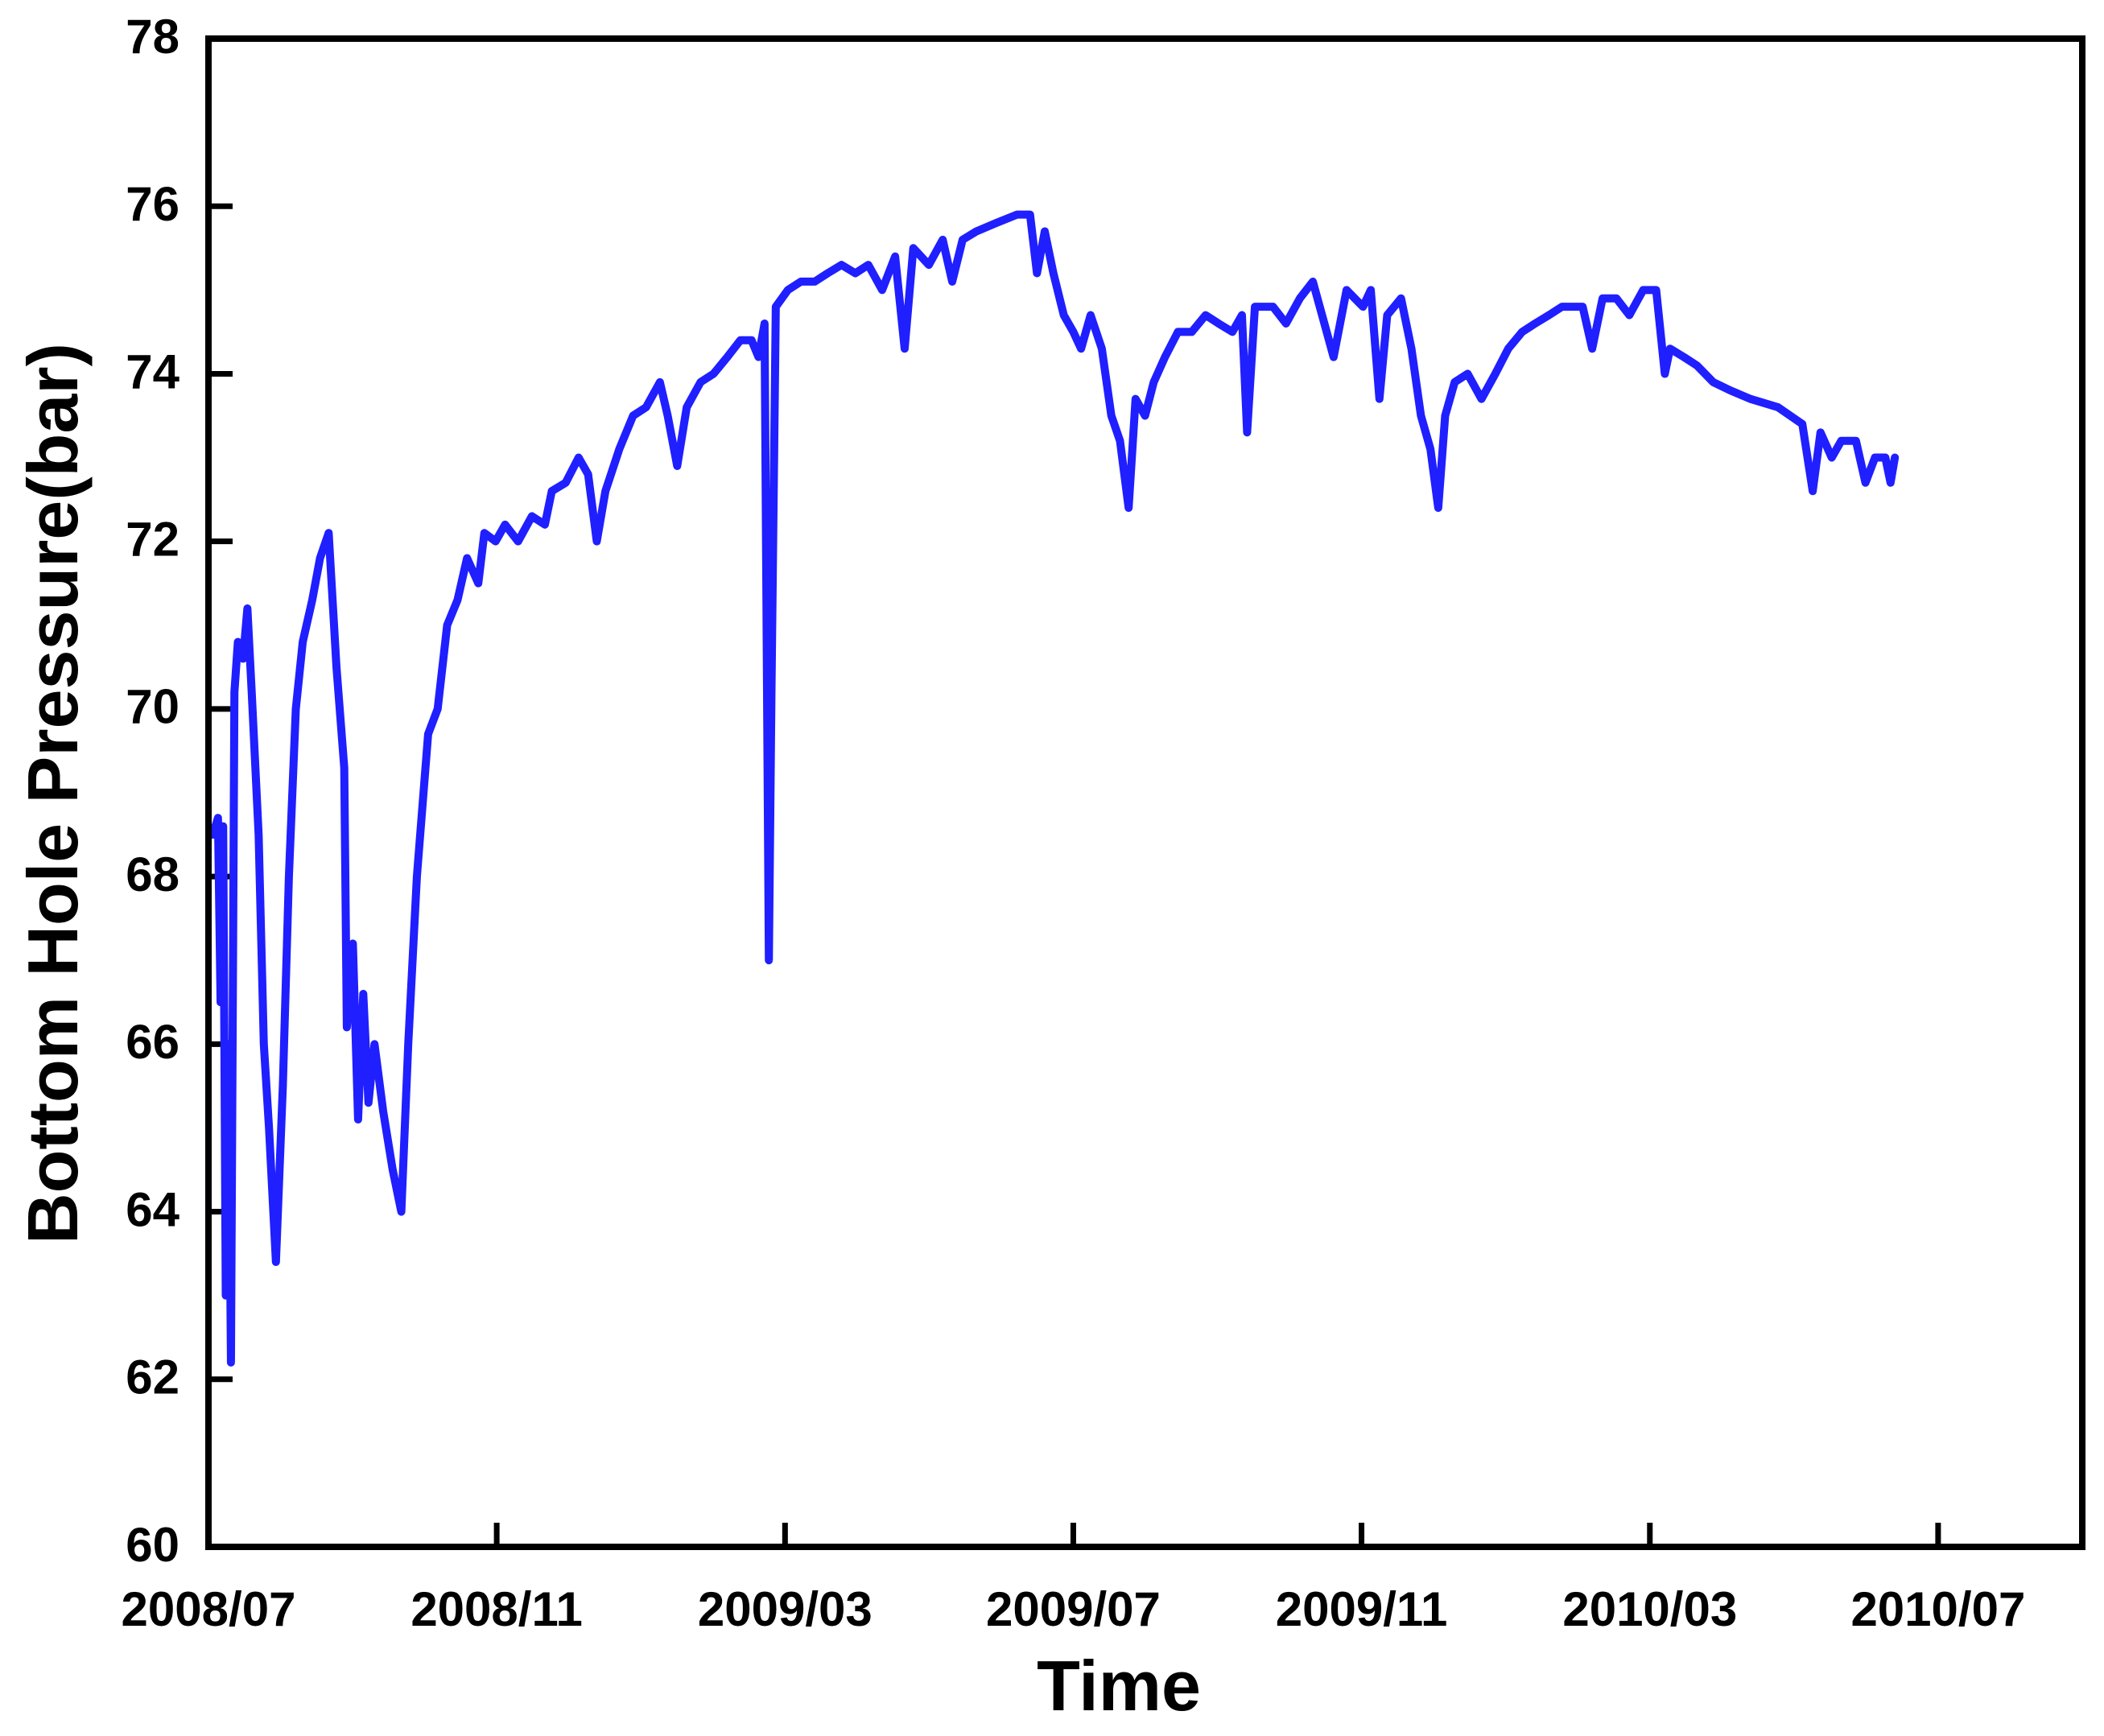 This screenshot has height=1736, width=2104. Describe the element at coordinates (152, 1545) in the screenshot. I see `y-tick-label: 60` at that location.